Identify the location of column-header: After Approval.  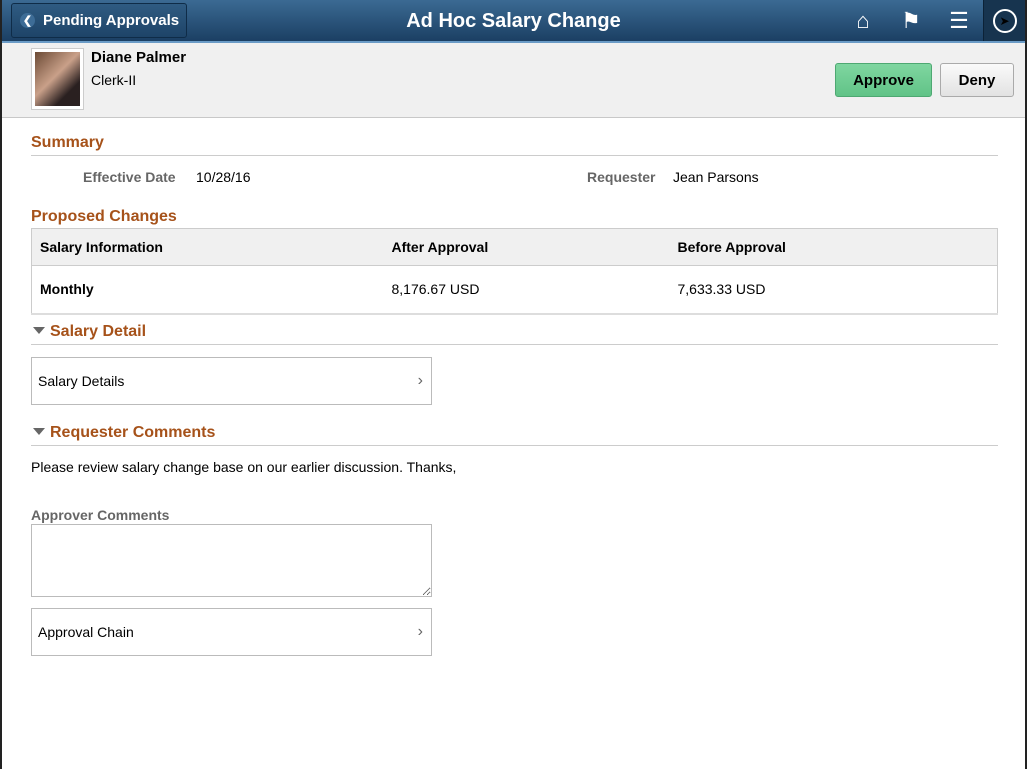
(526, 247).